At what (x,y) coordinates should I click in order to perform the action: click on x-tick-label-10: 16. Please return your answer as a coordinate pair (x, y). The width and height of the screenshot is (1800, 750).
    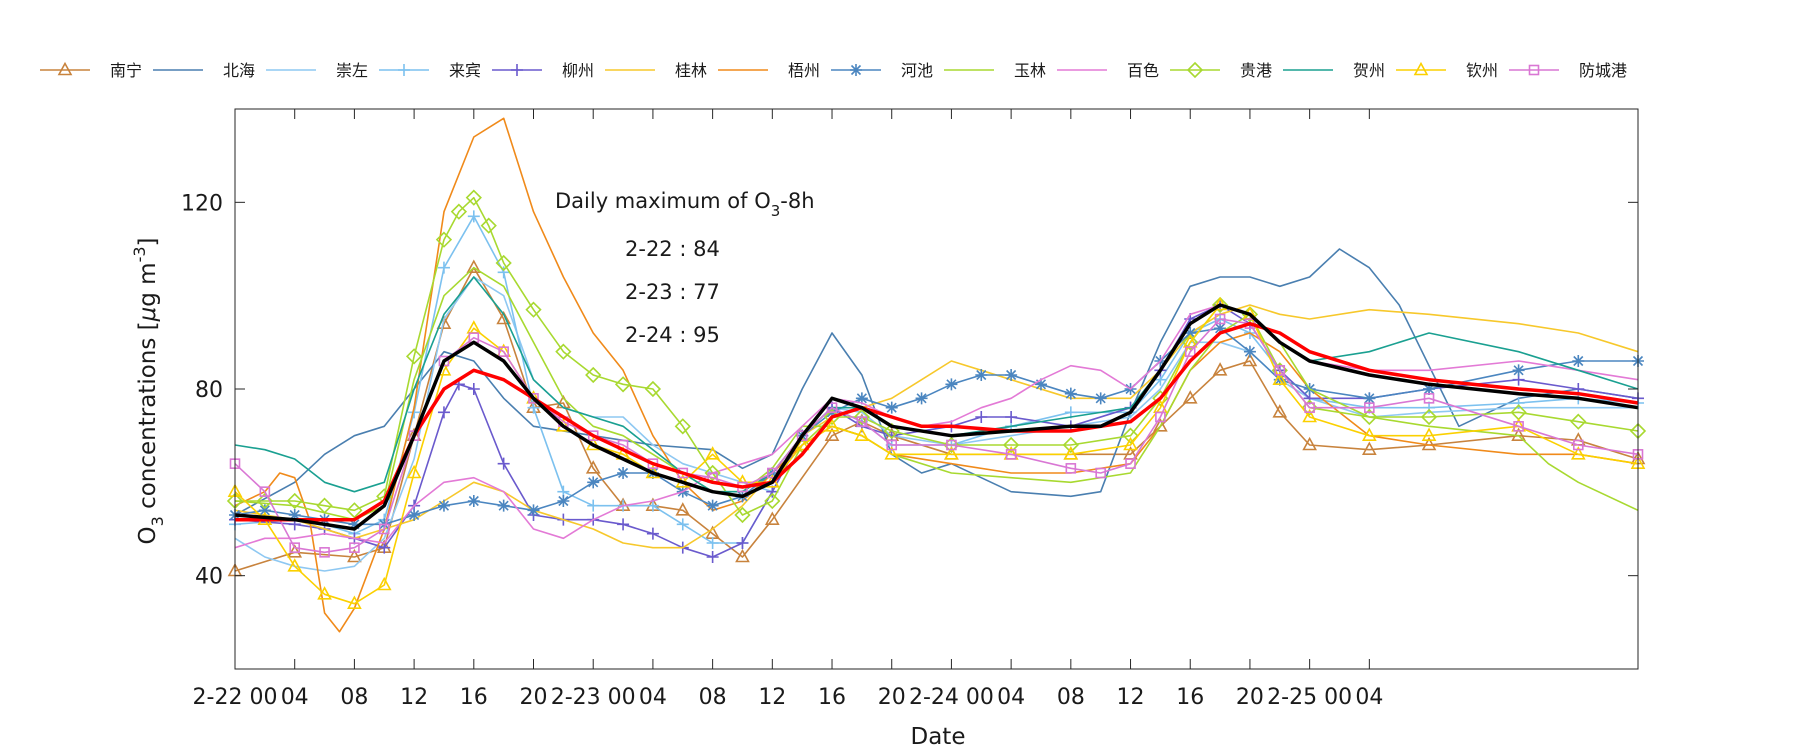
    Looking at the image, I should click on (832, 697).